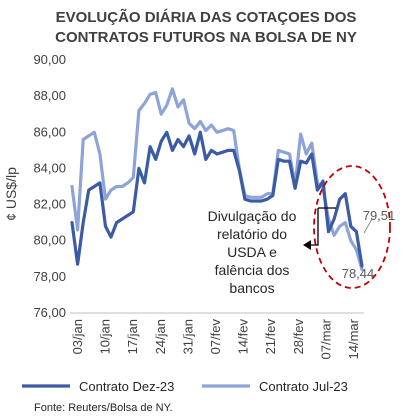 The image size is (413, 418). Describe the element at coordinates (251, 288) in the screenshot. I see `callout-text-line: bancos` at that location.